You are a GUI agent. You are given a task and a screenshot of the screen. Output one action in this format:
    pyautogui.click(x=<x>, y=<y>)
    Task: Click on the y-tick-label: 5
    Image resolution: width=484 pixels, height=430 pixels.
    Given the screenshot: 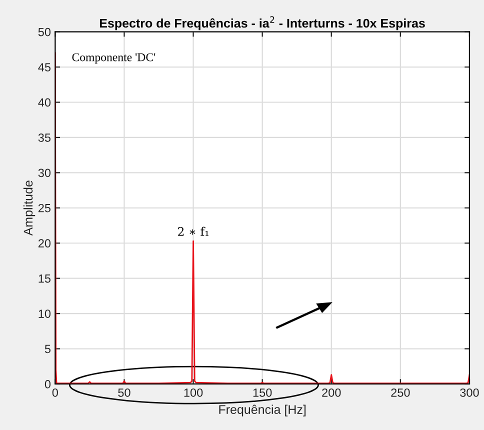 What is the action you would take?
    pyautogui.click(x=47, y=349)
    